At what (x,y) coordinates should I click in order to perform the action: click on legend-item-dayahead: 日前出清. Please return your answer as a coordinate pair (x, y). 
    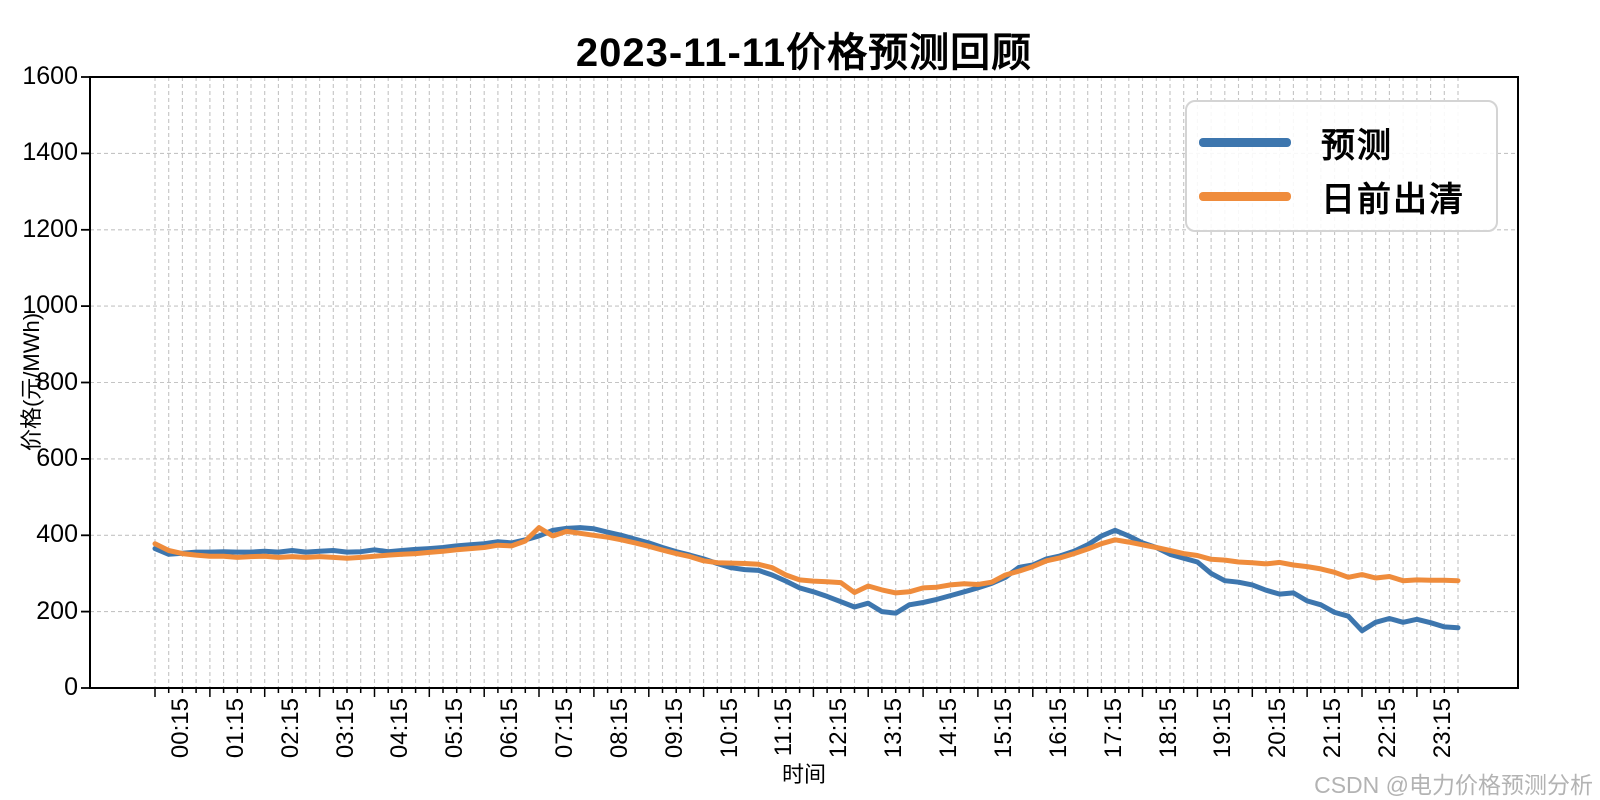
    Looking at the image, I should click on (1347, 196).